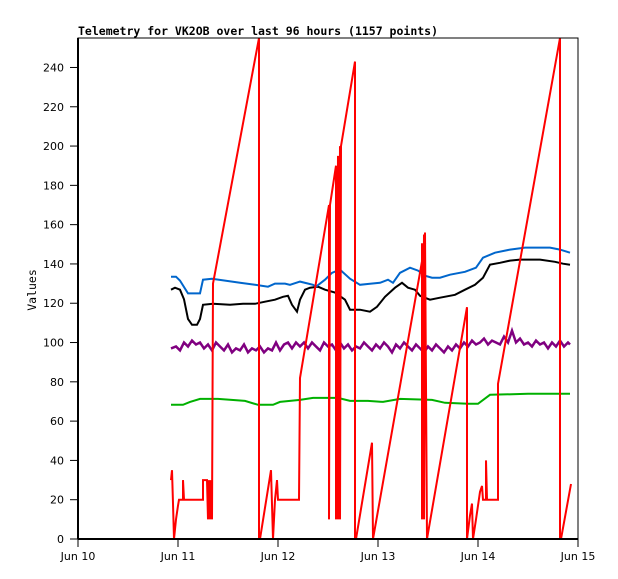 The image size is (618, 579). Describe the element at coordinates (53, 146) in the screenshot. I see `y-tick-label: 200` at that location.